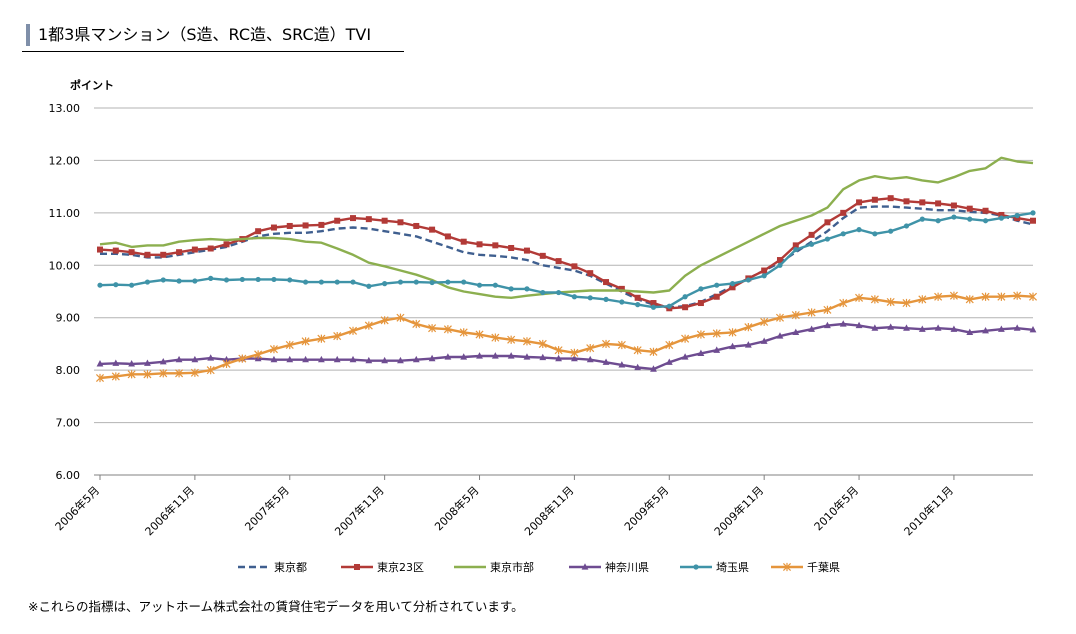  Describe the element at coordinates (92, 85) in the screenshot. I see `y-axis-label: ポイント` at that location.